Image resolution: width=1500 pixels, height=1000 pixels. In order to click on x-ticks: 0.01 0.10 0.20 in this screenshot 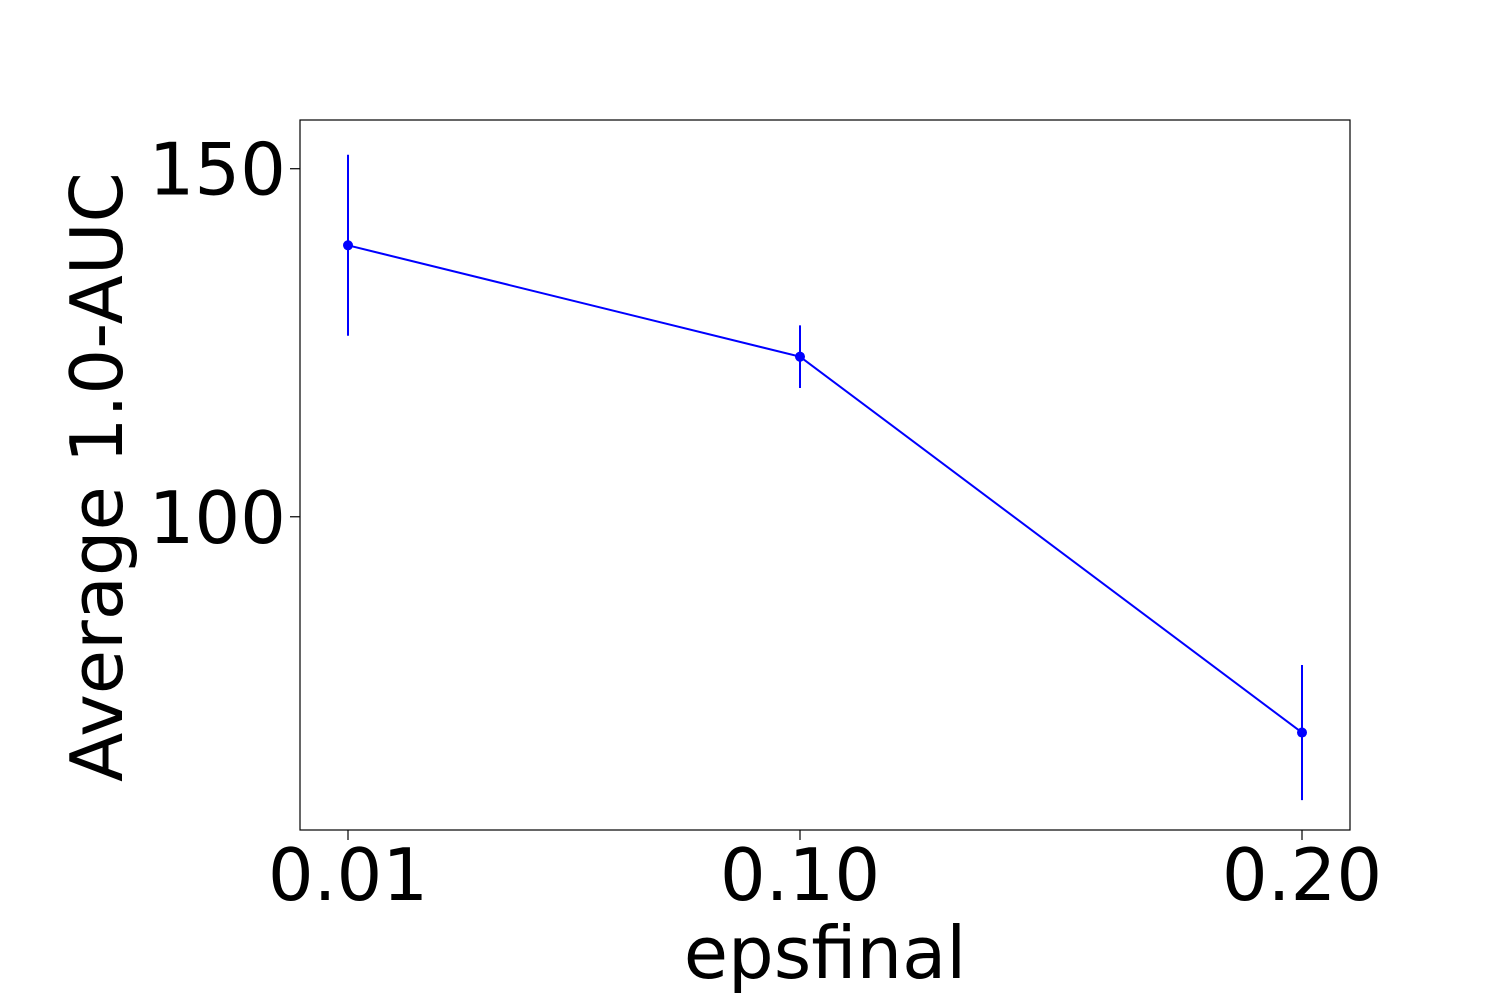, I will do `click(825, 873)`.